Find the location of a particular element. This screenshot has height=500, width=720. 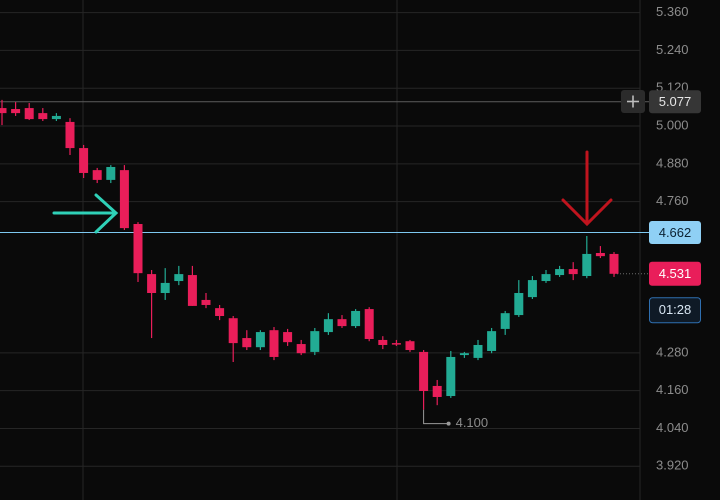

y-tick-label: 5.000 is located at coordinates (672, 124).